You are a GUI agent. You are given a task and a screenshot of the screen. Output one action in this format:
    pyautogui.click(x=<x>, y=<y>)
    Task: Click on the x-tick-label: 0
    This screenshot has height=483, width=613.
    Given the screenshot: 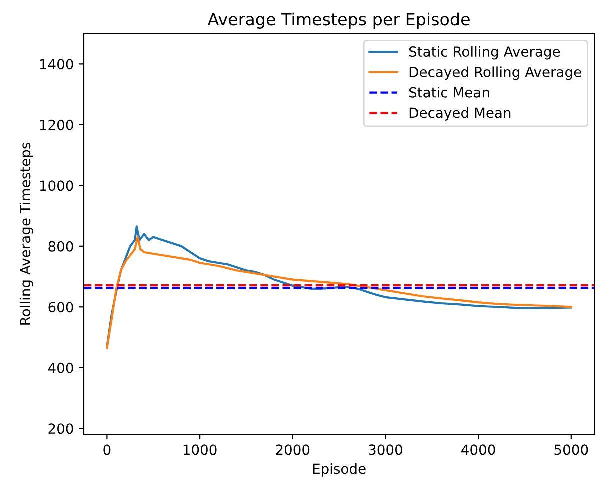 What is the action you would take?
    pyautogui.click(x=107, y=450)
    